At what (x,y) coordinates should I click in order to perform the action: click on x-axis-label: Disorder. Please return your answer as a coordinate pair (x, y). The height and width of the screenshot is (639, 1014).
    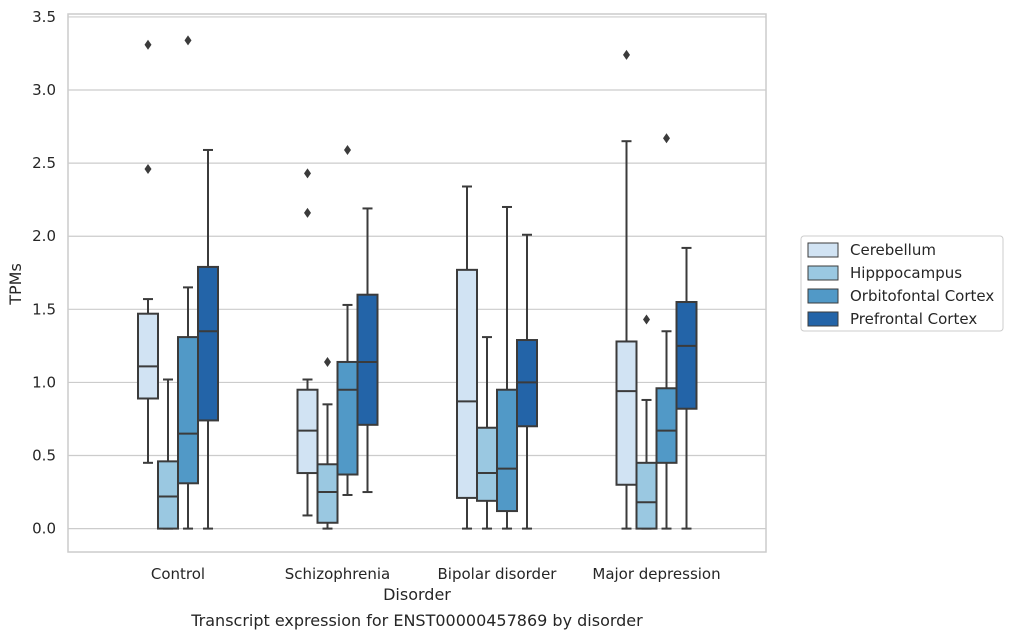
    Looking at the image, I should click on (417, 594).